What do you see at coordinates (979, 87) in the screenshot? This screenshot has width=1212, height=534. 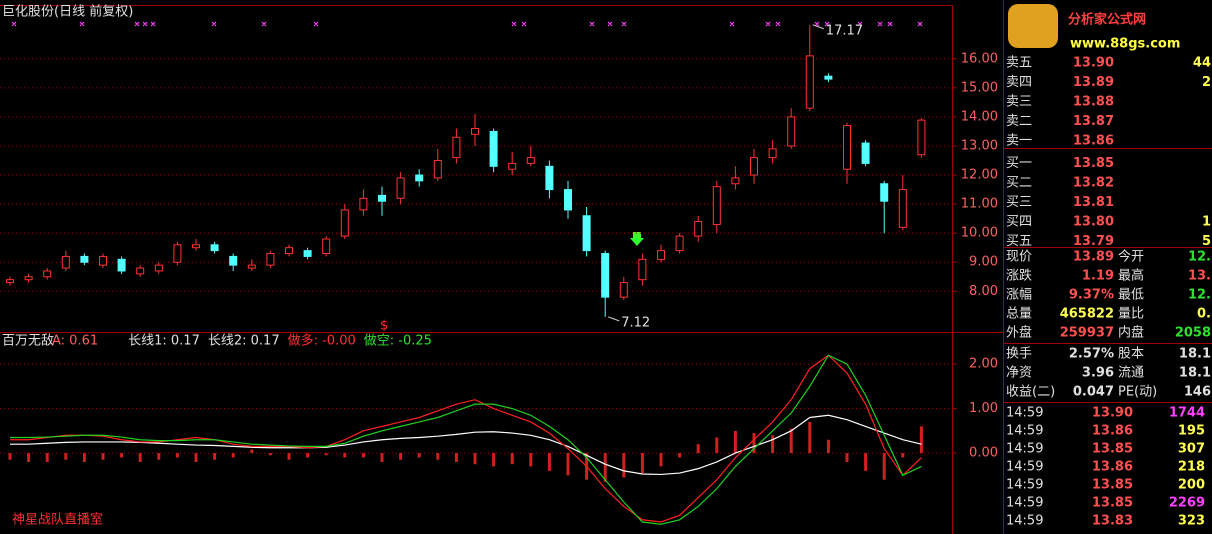 I see `y-tick-label: 15.00` at bounding box center [979, 87].